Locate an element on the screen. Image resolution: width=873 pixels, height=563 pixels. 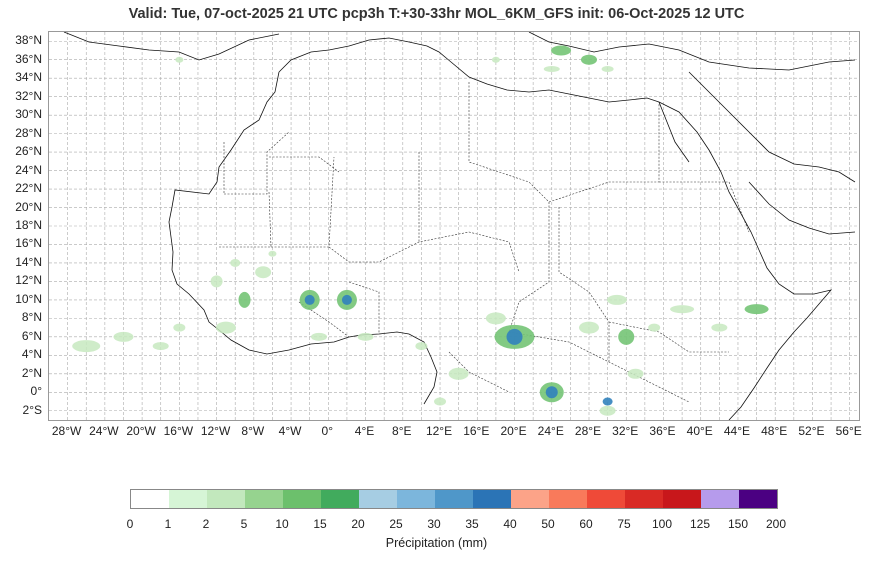
longitude-label: 0° is located at coordinates (327, 431).